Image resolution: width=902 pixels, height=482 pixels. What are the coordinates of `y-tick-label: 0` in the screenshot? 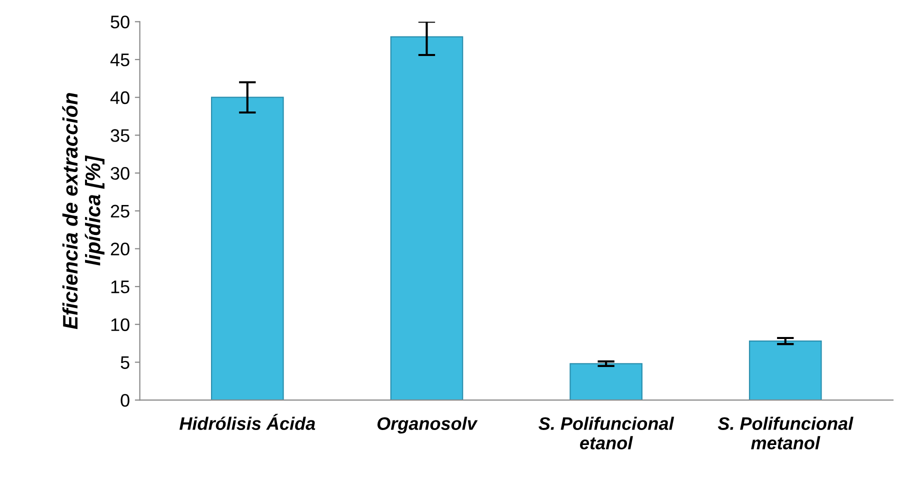 It's located at (125, 400).